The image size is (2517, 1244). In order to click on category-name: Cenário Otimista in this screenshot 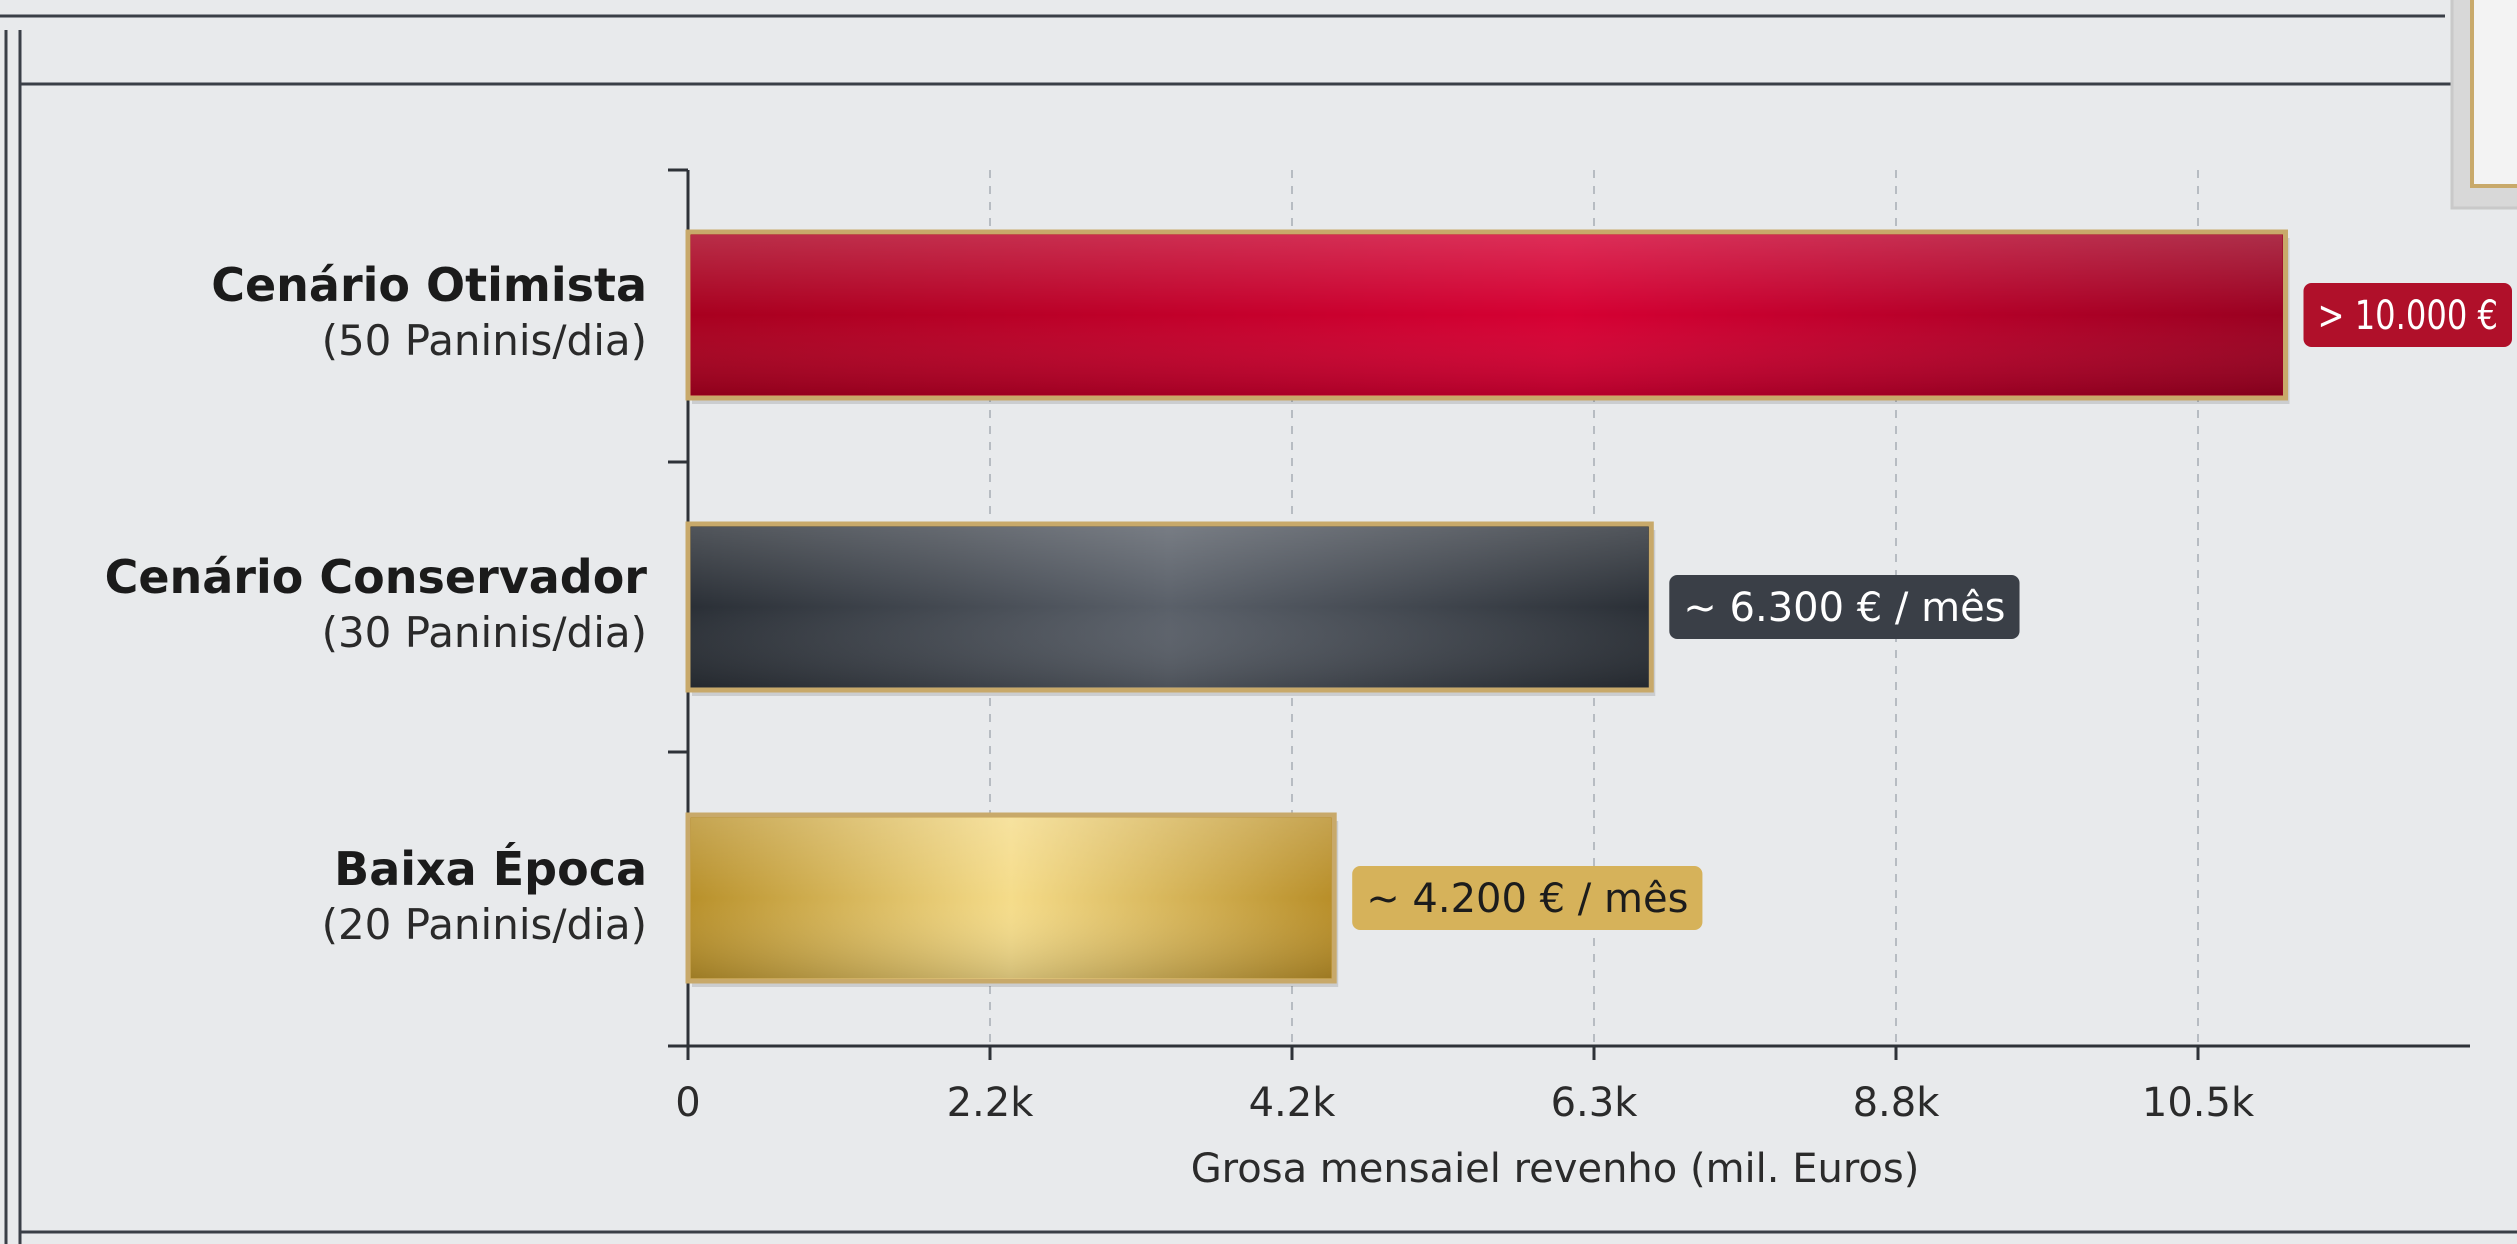, I will do `click(429, 285)`.